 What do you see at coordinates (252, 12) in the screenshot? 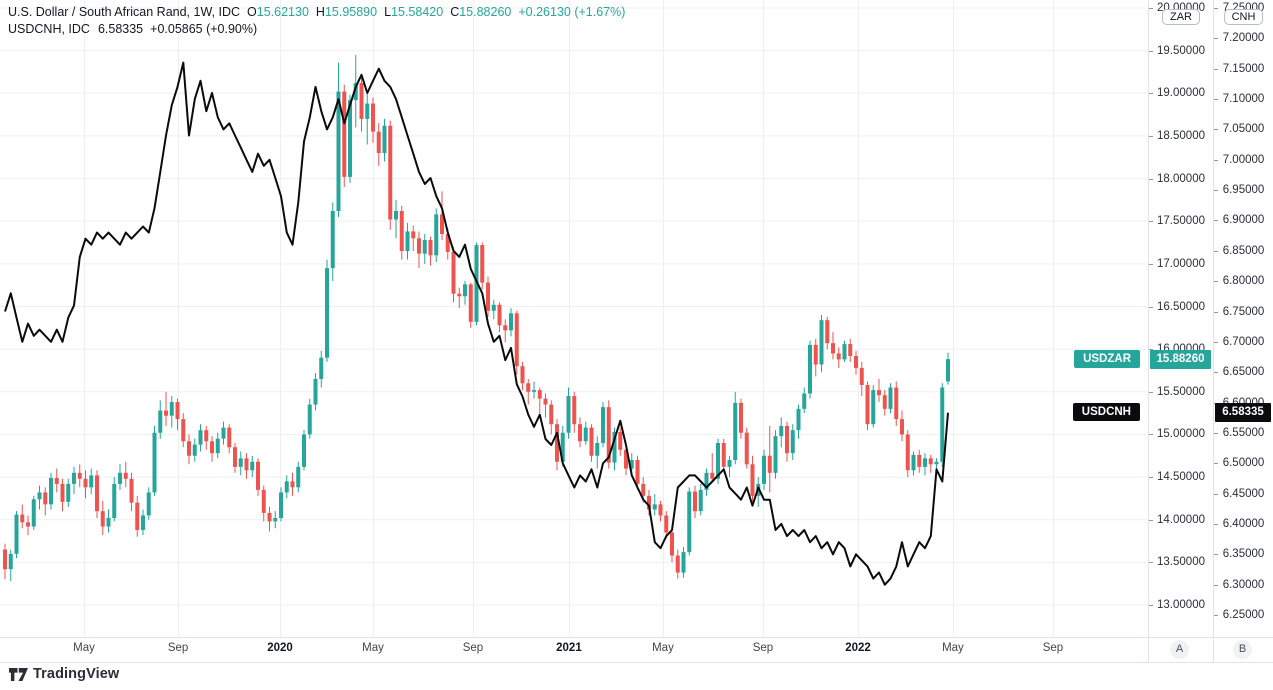
I see `ohlc-open-label: O` at bounding box center [252, 12].